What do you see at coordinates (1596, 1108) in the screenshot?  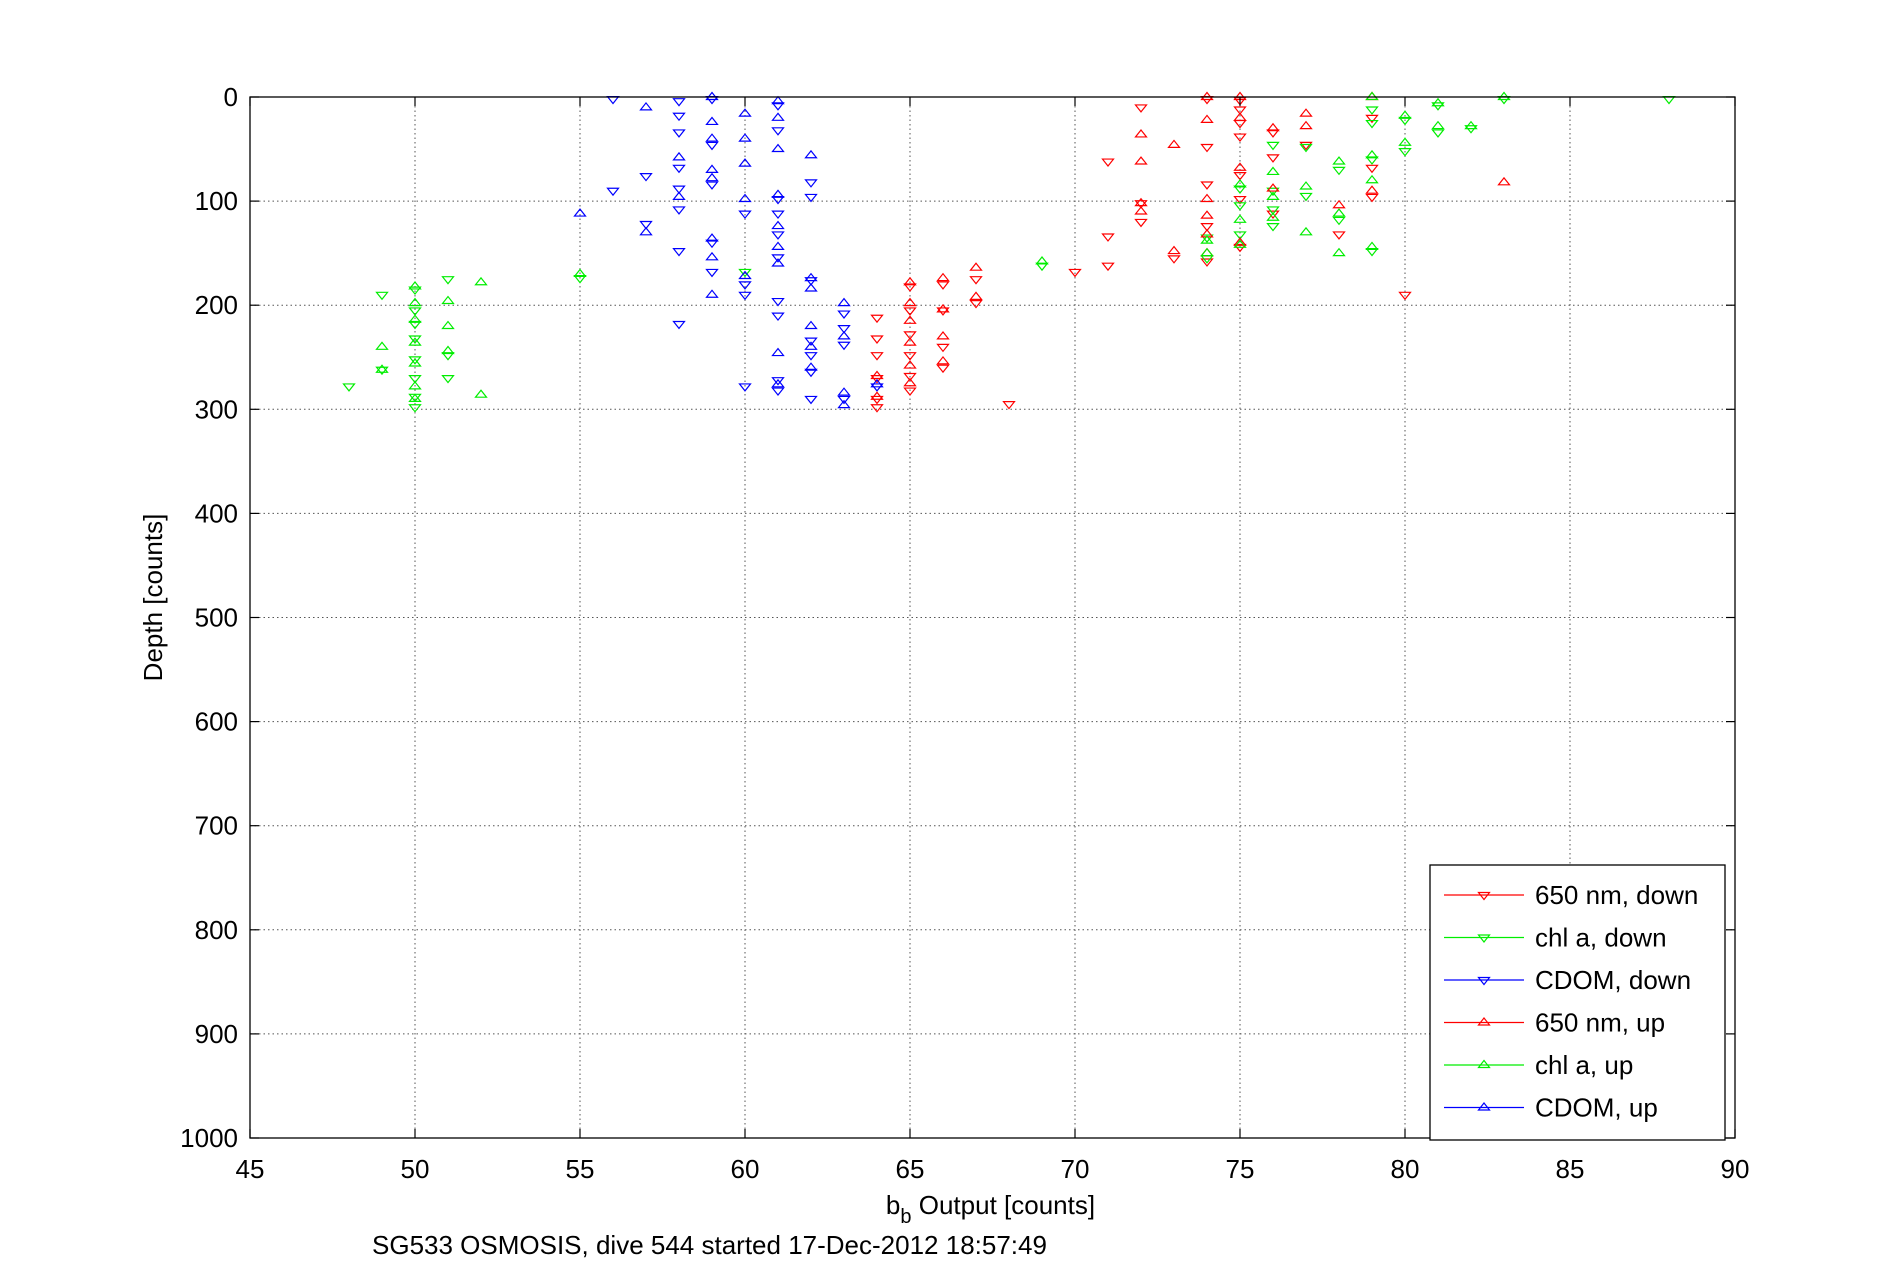 I see `legend-label: CDOM, up` at bounding box center [1596, 1108].